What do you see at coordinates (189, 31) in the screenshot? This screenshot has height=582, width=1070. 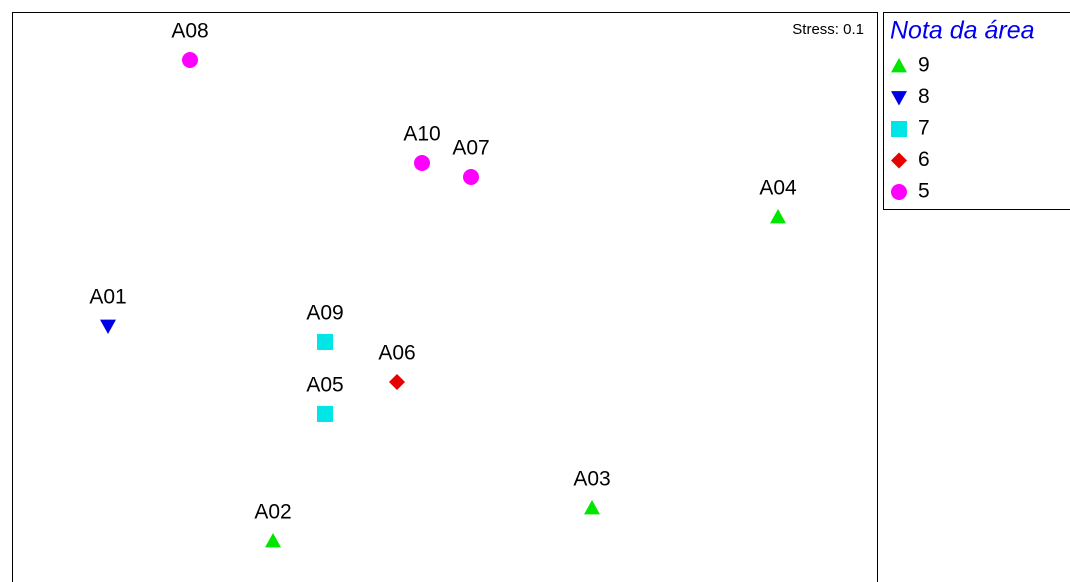 I see `point-label: A08` at bounding box center [189, 31].